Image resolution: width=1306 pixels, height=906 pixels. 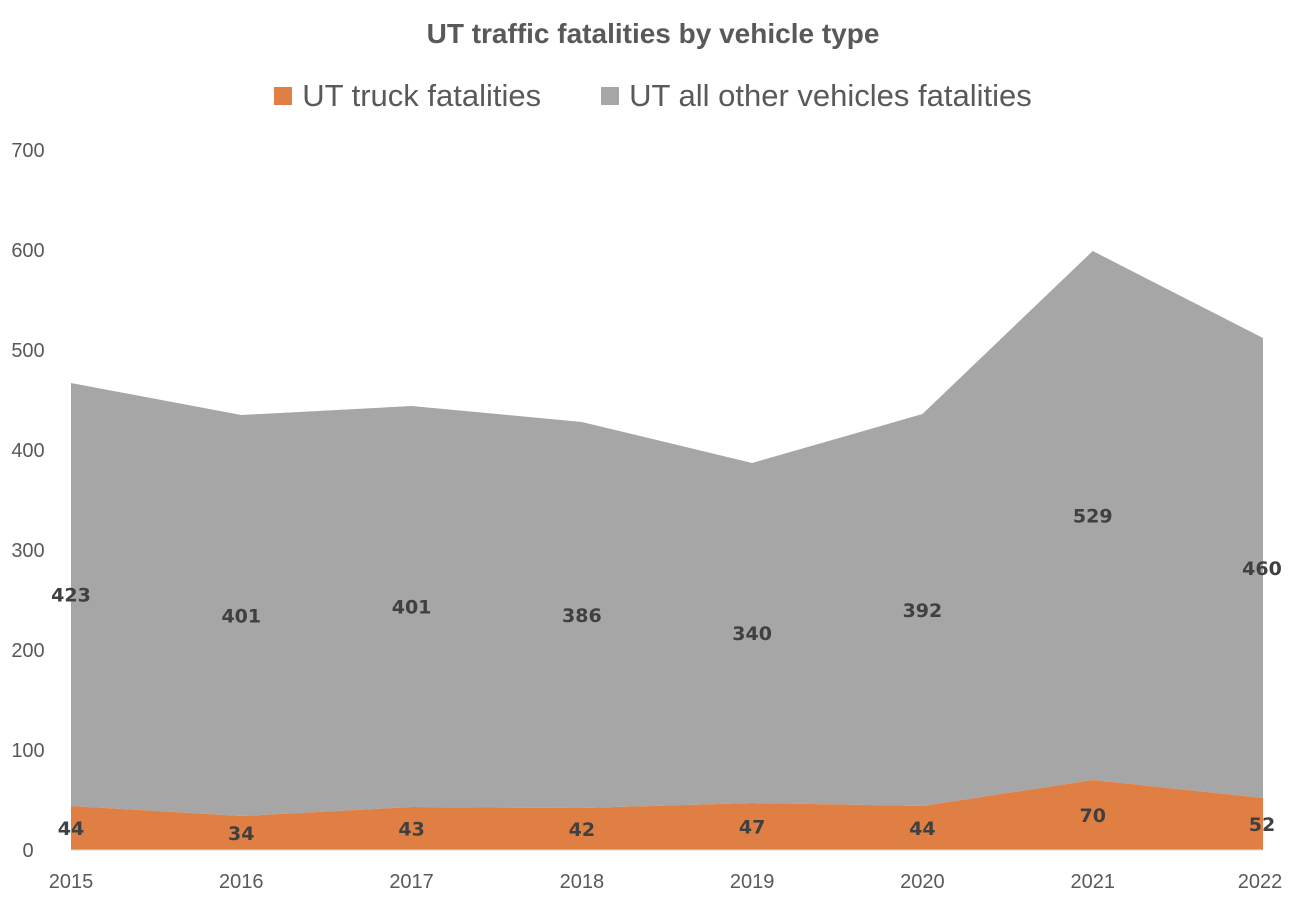 I want to click on y-tick-label: 400, so click(x=27, y=451).